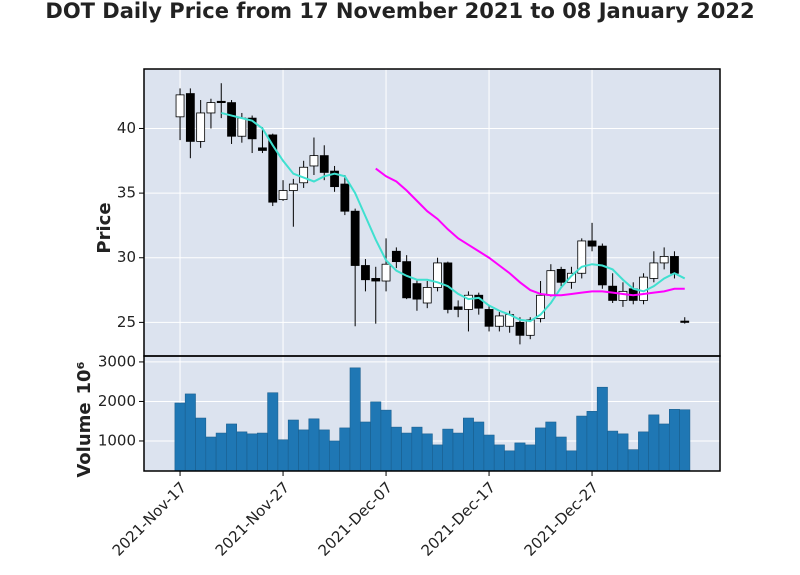 This screenshot has height=575, width=800. I want to click on volume-tick-label: 2000, so click(117, 401).